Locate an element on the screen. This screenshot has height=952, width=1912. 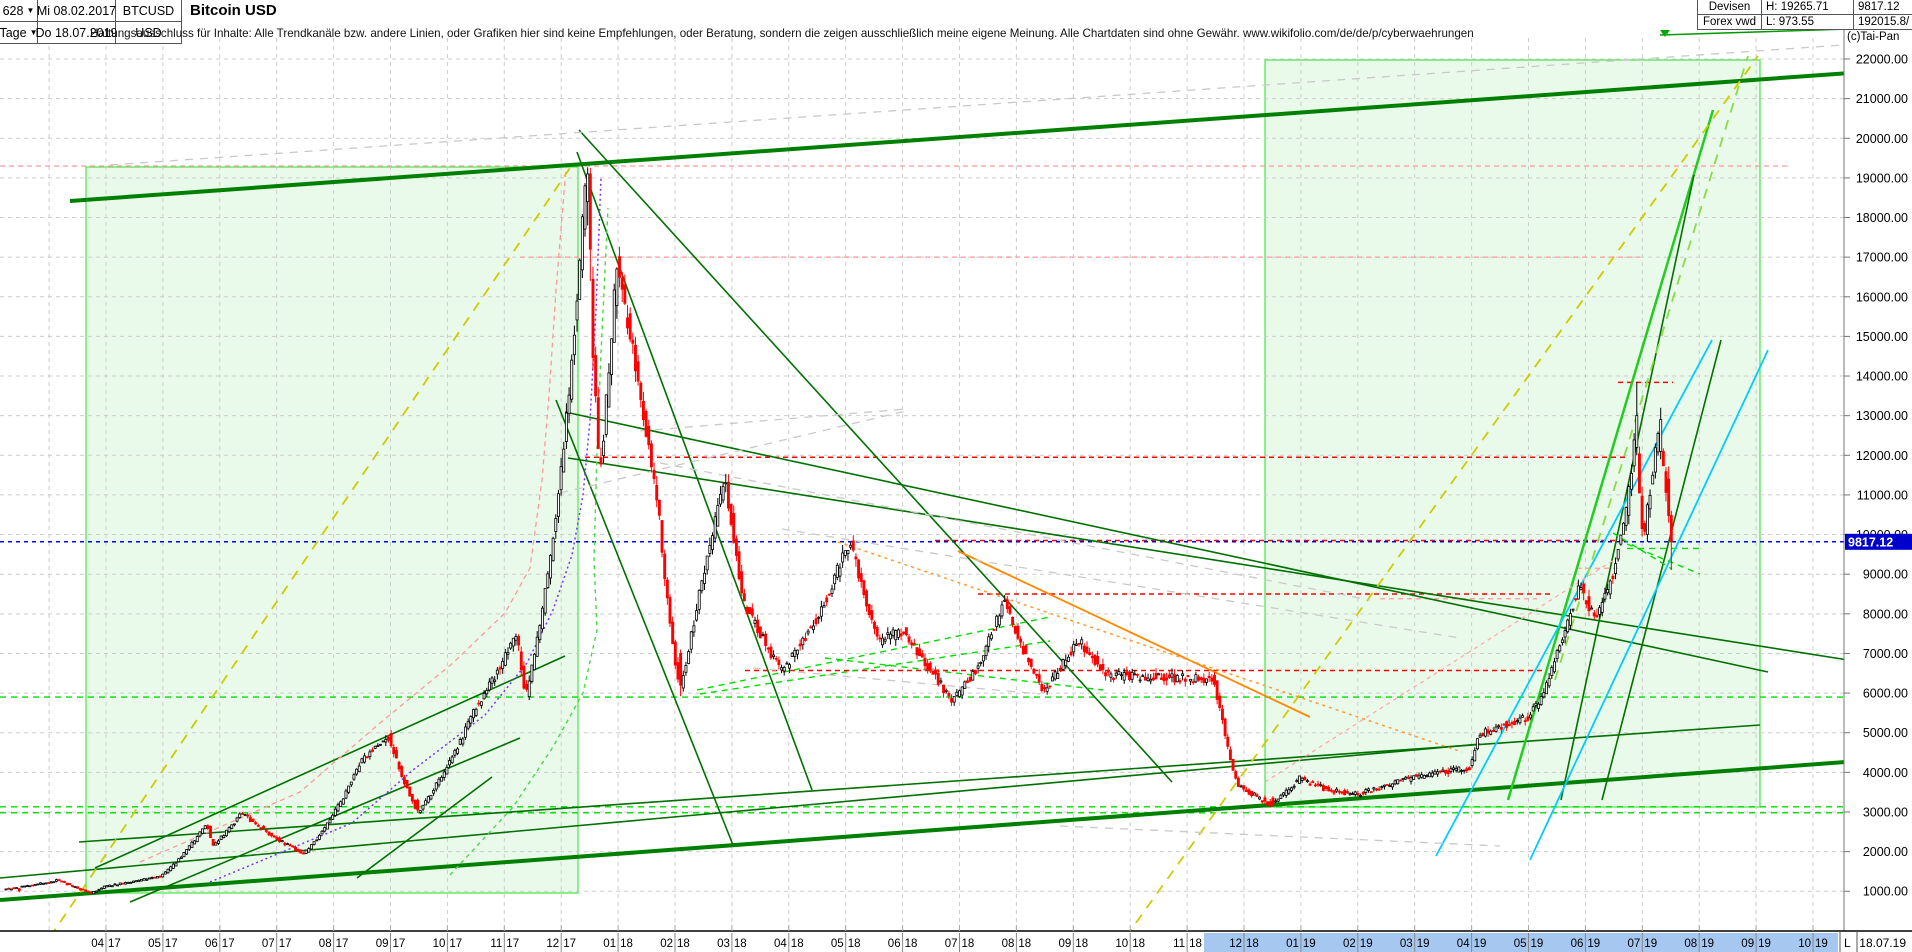
page-title: Bitcoin USD is located at coordinates (233, 10).